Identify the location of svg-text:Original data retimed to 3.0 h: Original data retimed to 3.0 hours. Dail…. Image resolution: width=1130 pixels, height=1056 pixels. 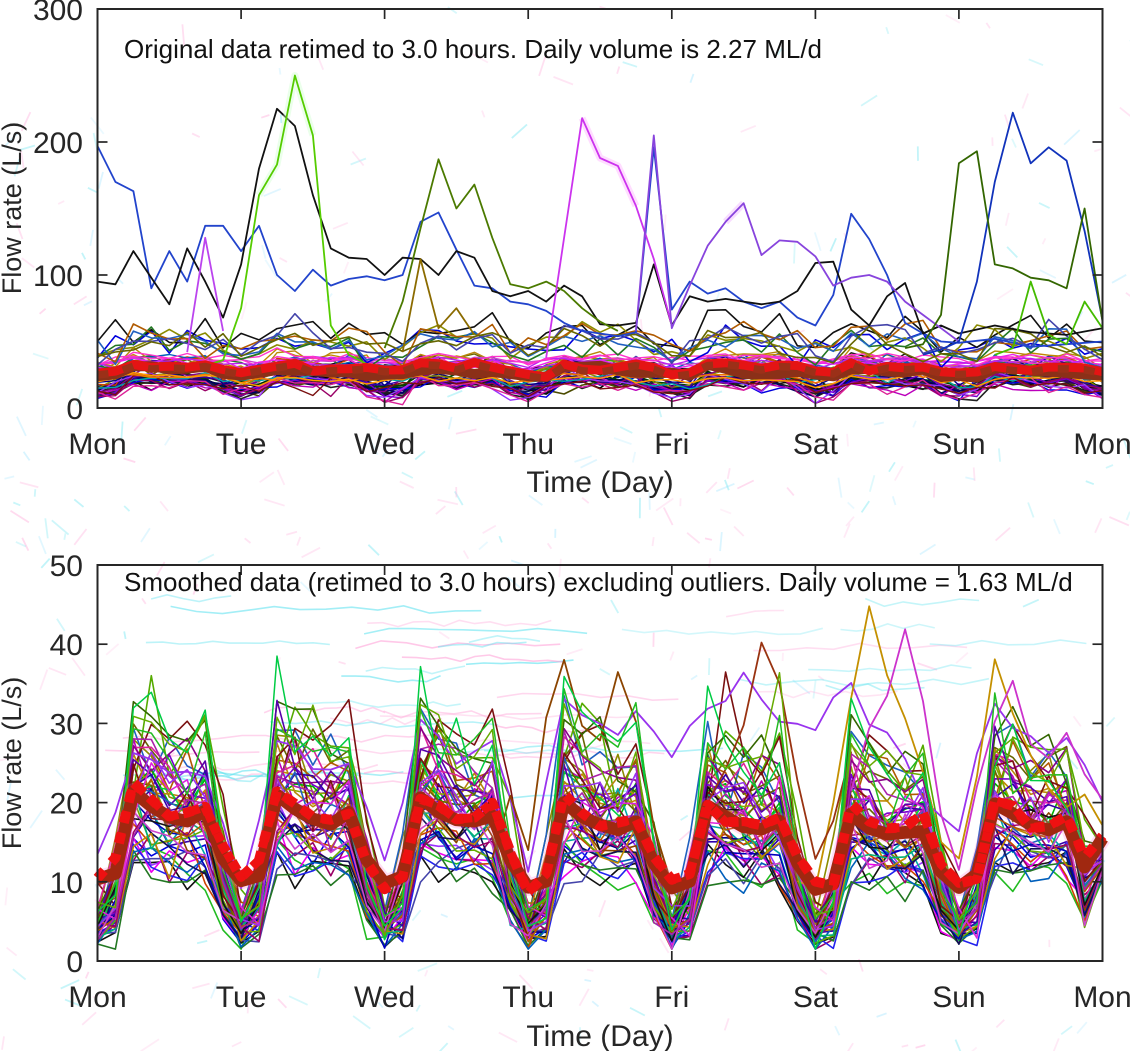
(473, 49).